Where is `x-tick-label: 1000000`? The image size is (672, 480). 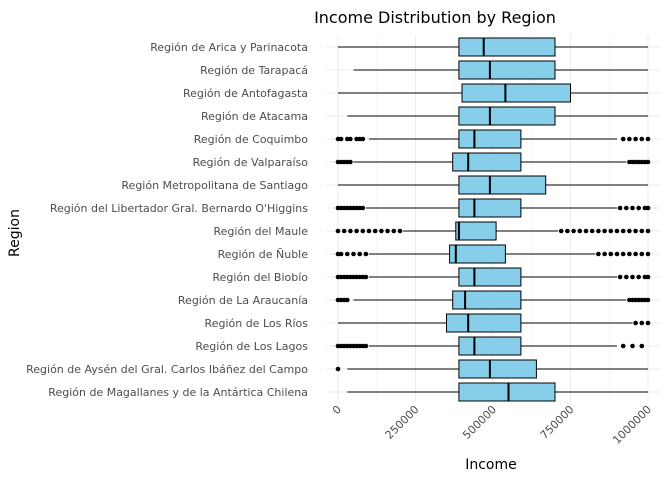
x-tick-label: 1000000 is located at coordinates (632, 425).